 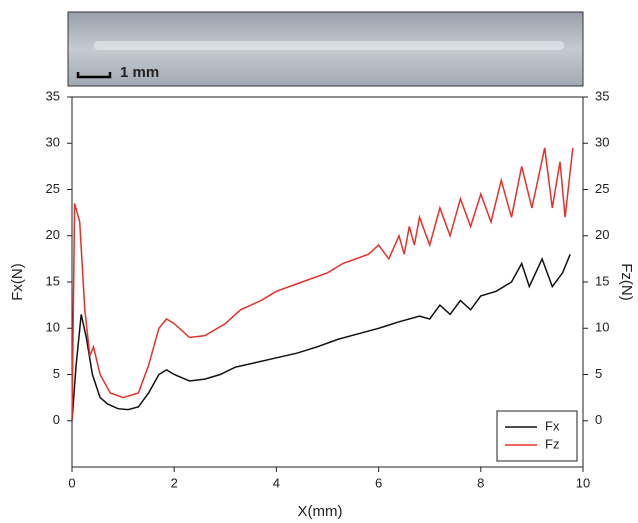 What do you see at coordinates (602, 280) in the screenshot?
I see `y2-tick-label: 15` at bounding box center [602, 280].